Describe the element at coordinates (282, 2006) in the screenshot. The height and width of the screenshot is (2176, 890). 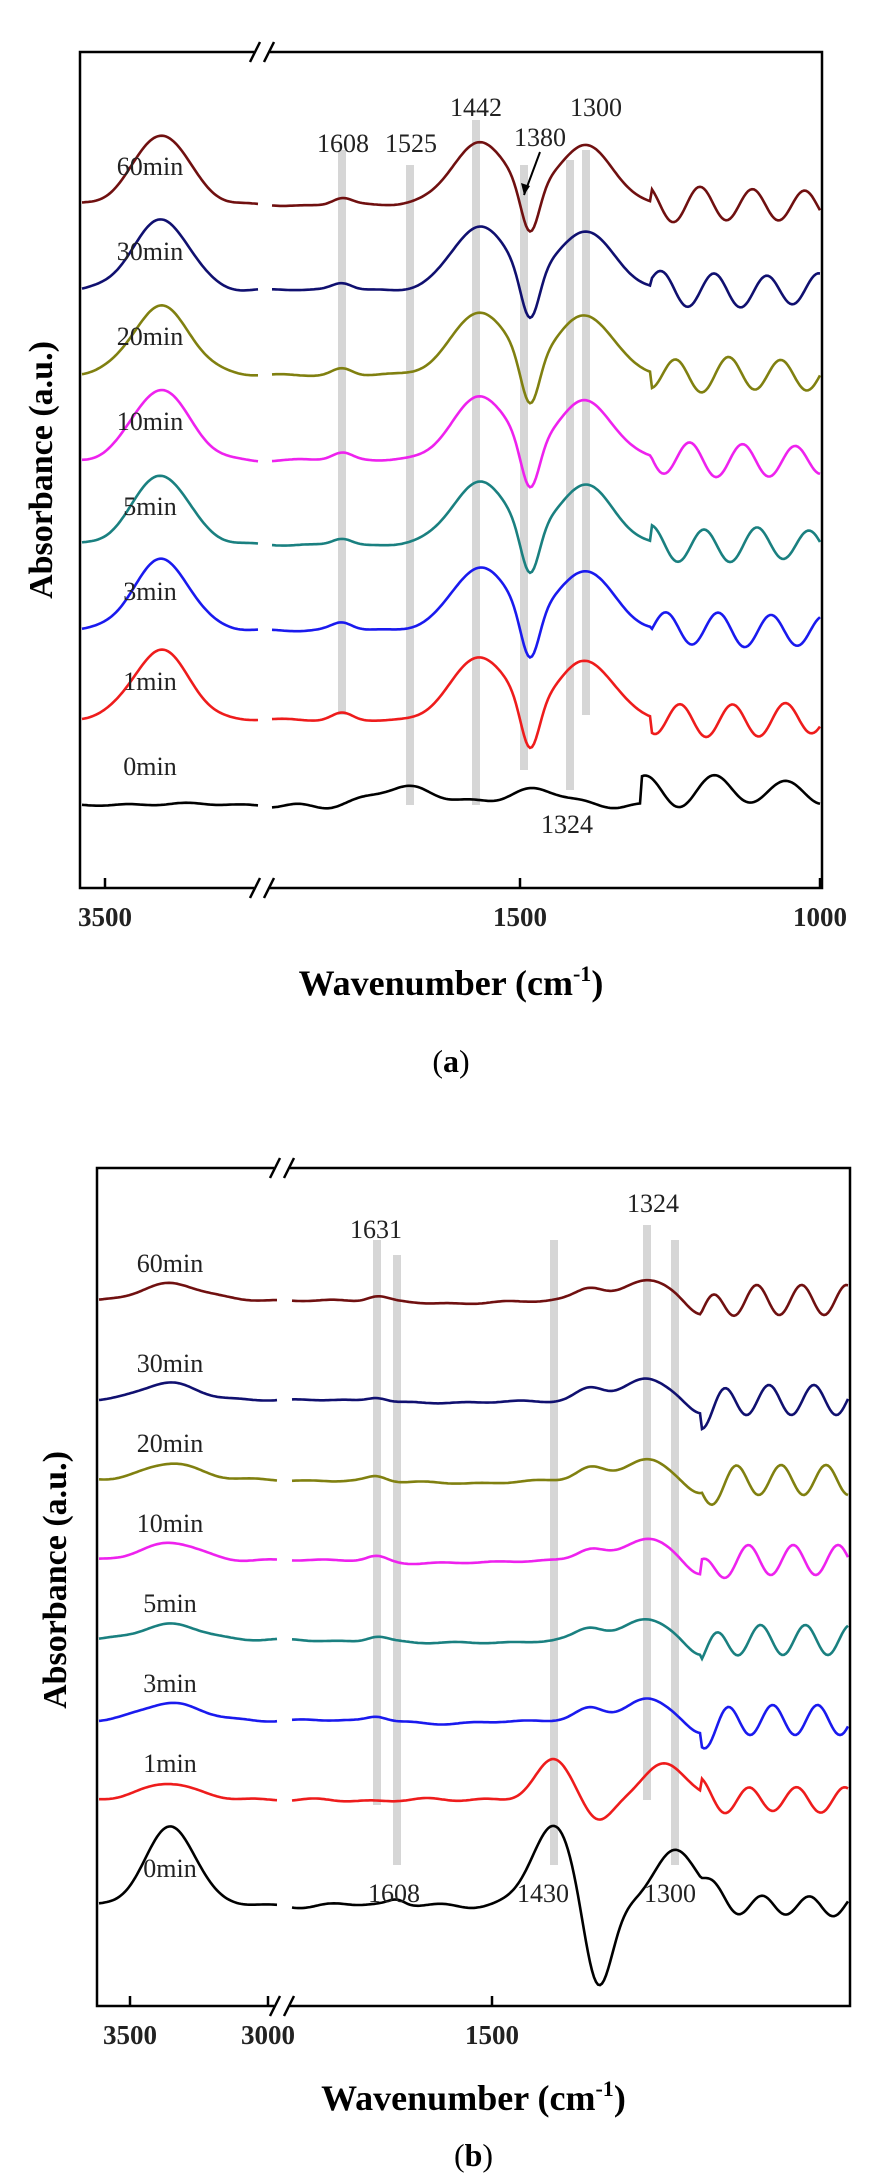
I see `axis-break-b-bottom` at that location.